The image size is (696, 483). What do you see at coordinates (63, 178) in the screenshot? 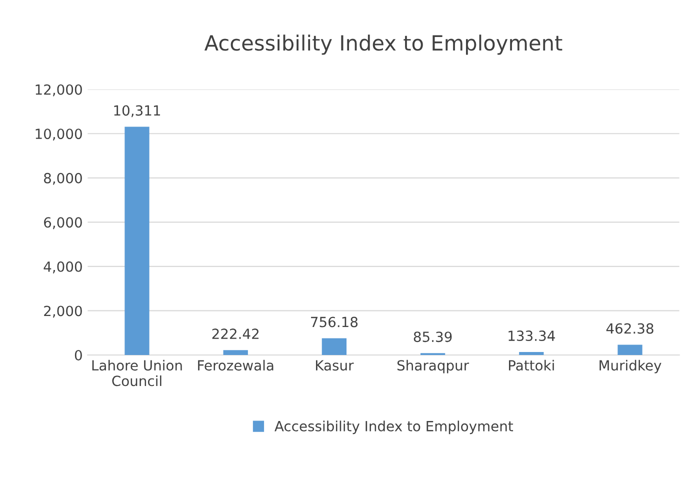
I see `y-tick-label: 8,000` at bounding box center [63, 178].